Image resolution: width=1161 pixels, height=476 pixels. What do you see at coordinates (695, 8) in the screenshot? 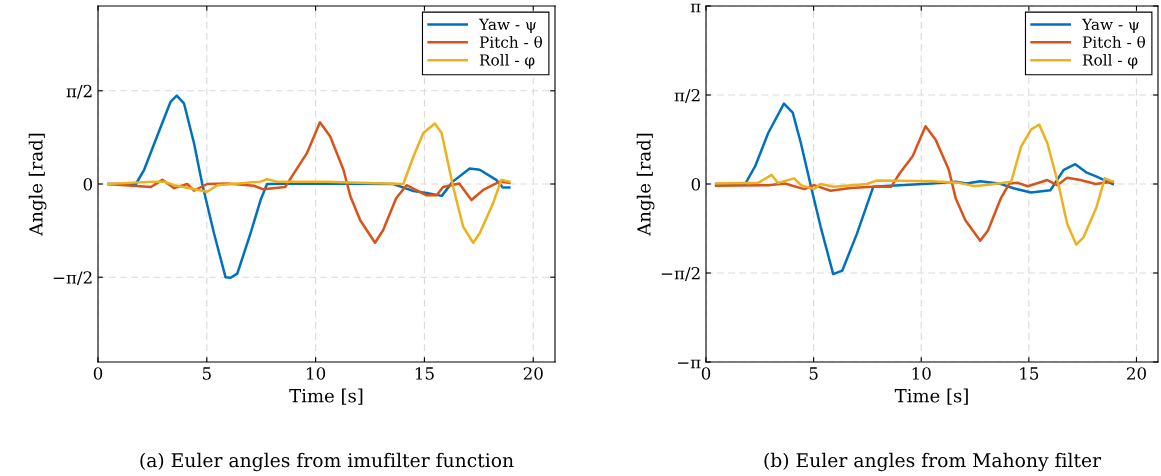
I see `y-tick-label: π` at bounding box center [695, 8].